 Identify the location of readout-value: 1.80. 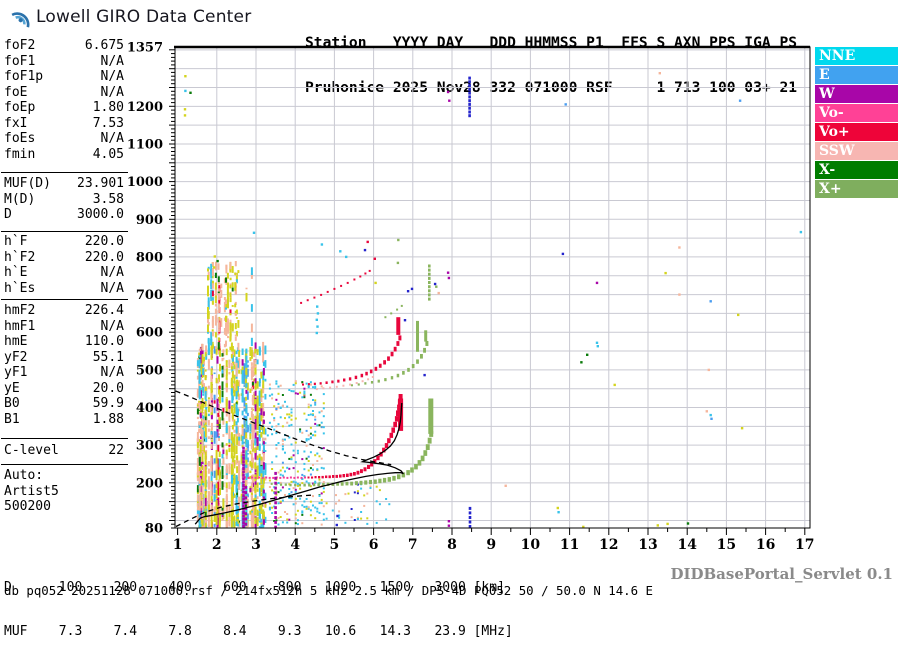
(108, 107).